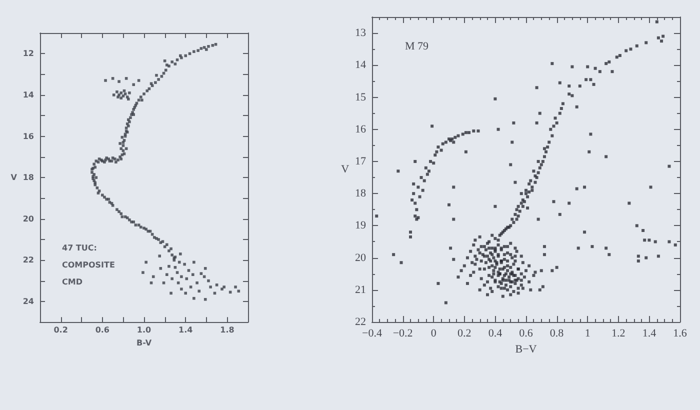 Image resolution: width=700 pixels, height=410 pixels. Describe the element at coordinates (79, 248) in the screenshot. I see `annotation: 47 TUC:` at that location.